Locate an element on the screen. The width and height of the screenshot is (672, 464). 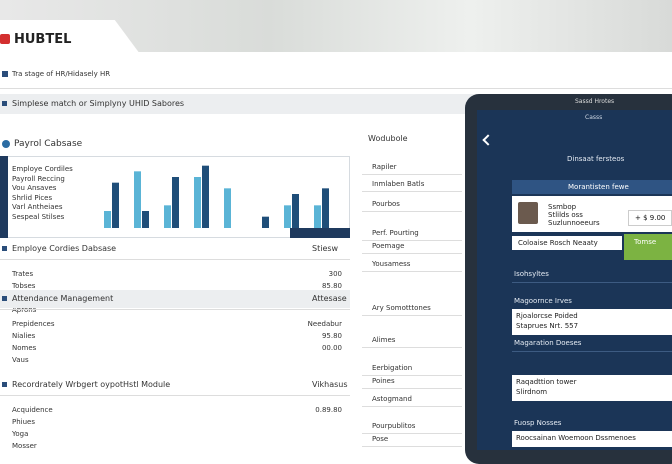
profile-line: Suzlunnoeeurs is located at coordinates (574, 223).